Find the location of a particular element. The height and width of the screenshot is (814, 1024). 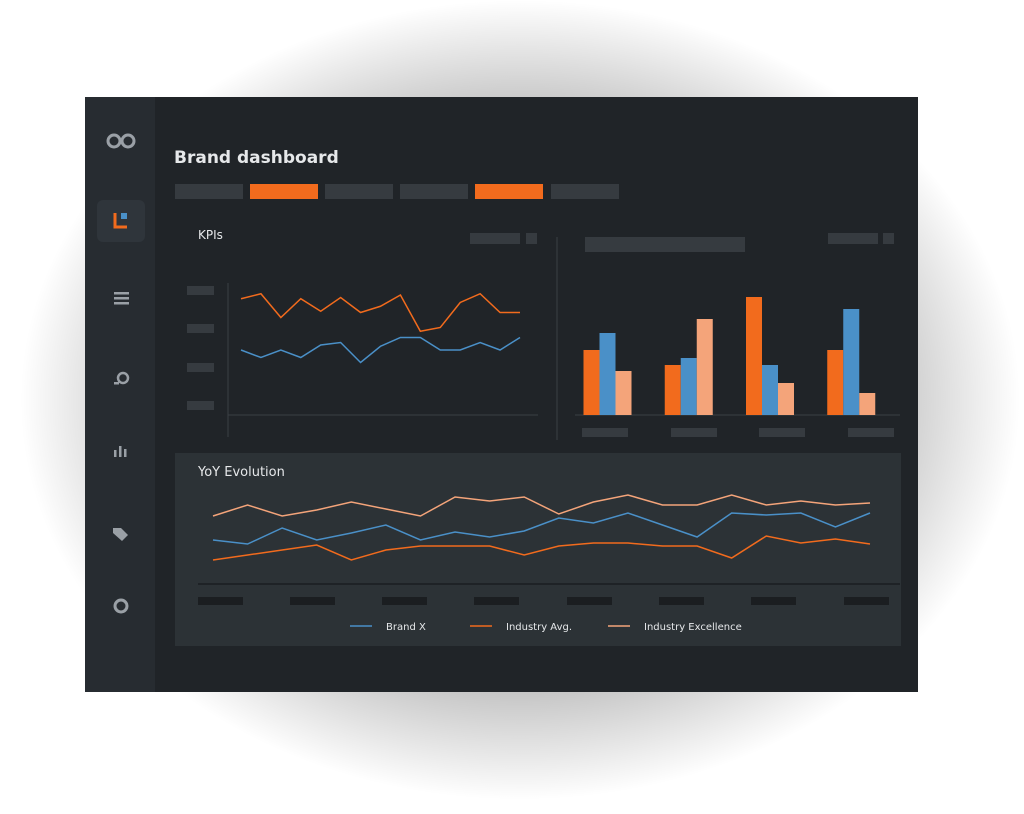

tabs is located at coordinates (397, 191).